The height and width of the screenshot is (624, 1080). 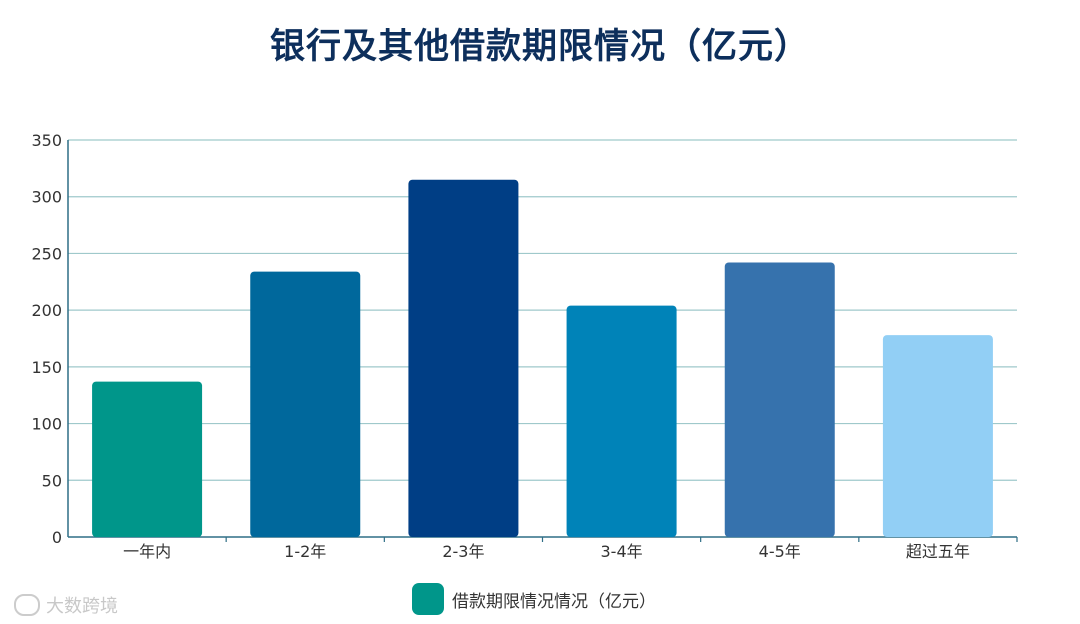 I want to click on chart-title: 银行及其他借款期限情况（亿元）, so click(x=539, y=47).